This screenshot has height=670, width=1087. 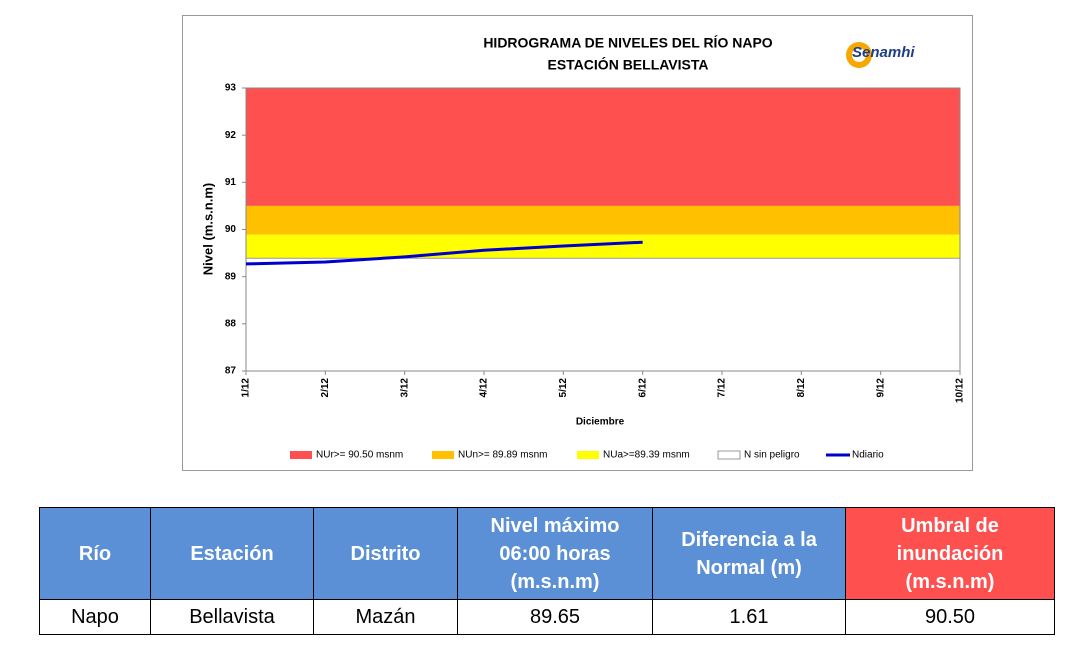 I want to click on logo: Senamhi, so click(x=880, y=55).